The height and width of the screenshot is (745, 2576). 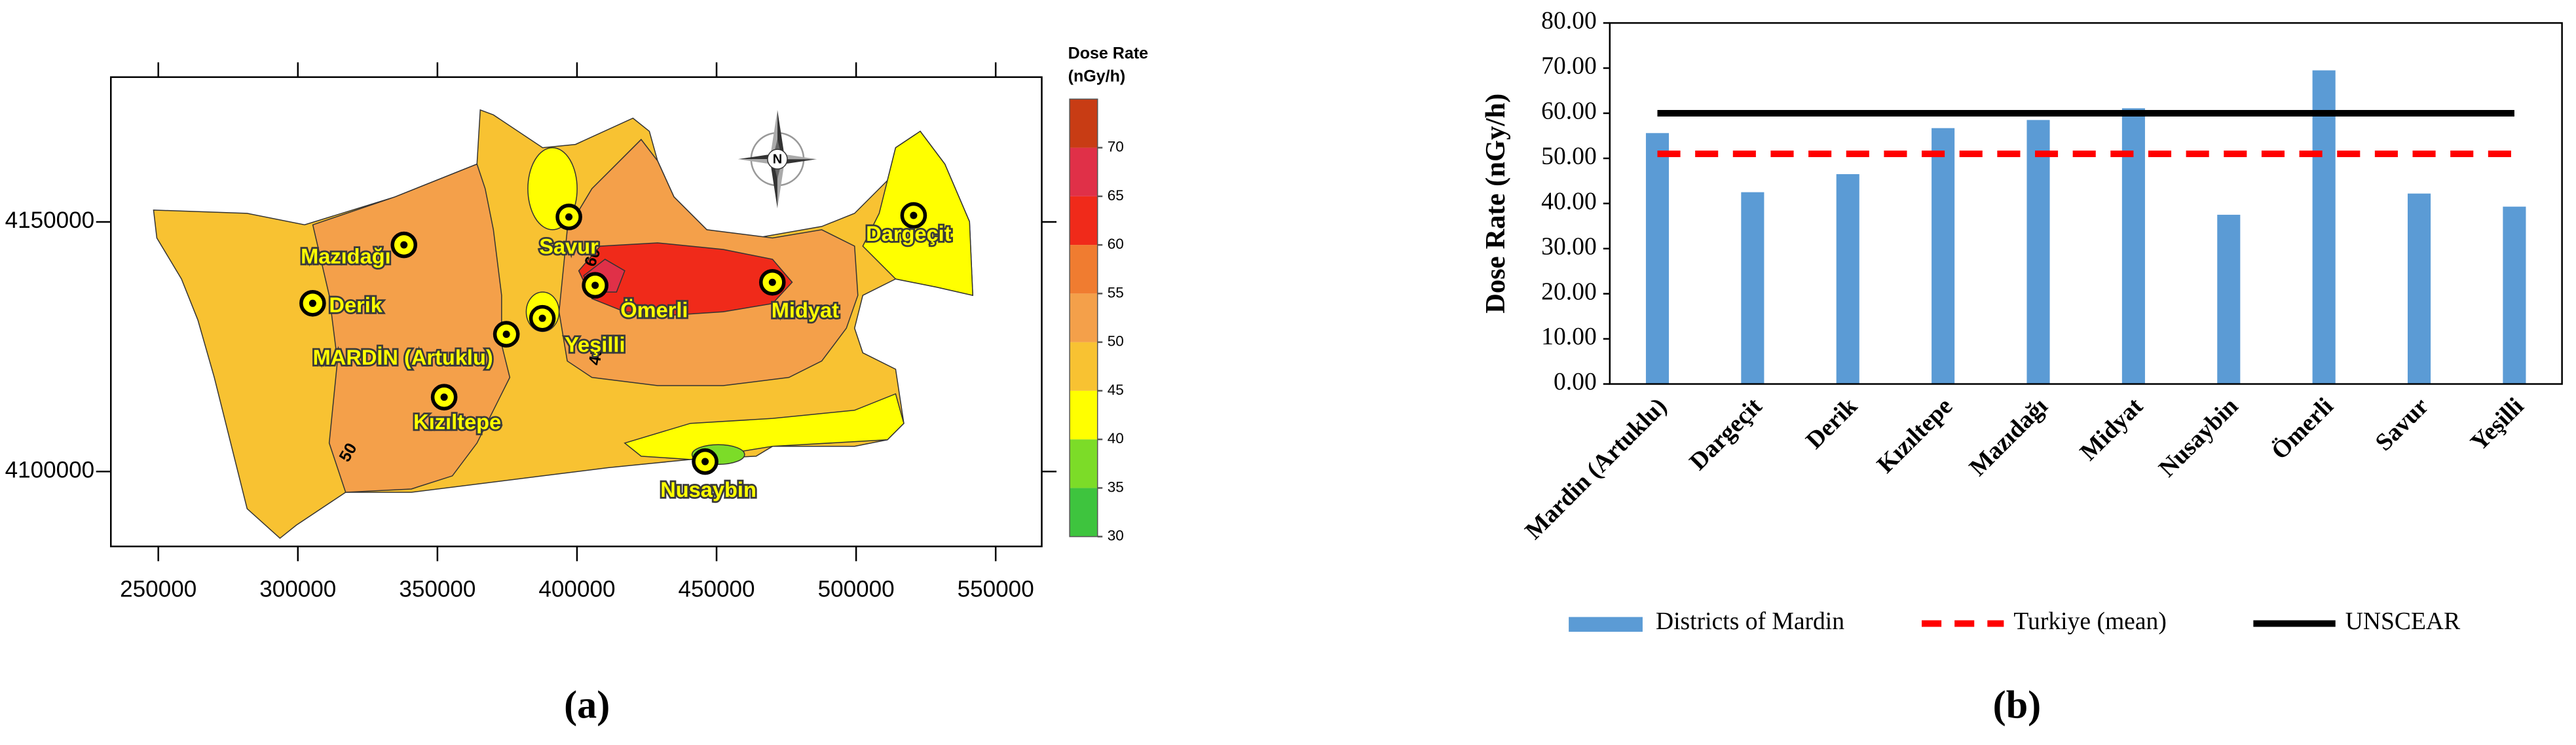 What do you see at coordinates (1750, 621) in the screenshot?
I see `legend-label: Districts of Mardin` at bounding box center [1750, 621].